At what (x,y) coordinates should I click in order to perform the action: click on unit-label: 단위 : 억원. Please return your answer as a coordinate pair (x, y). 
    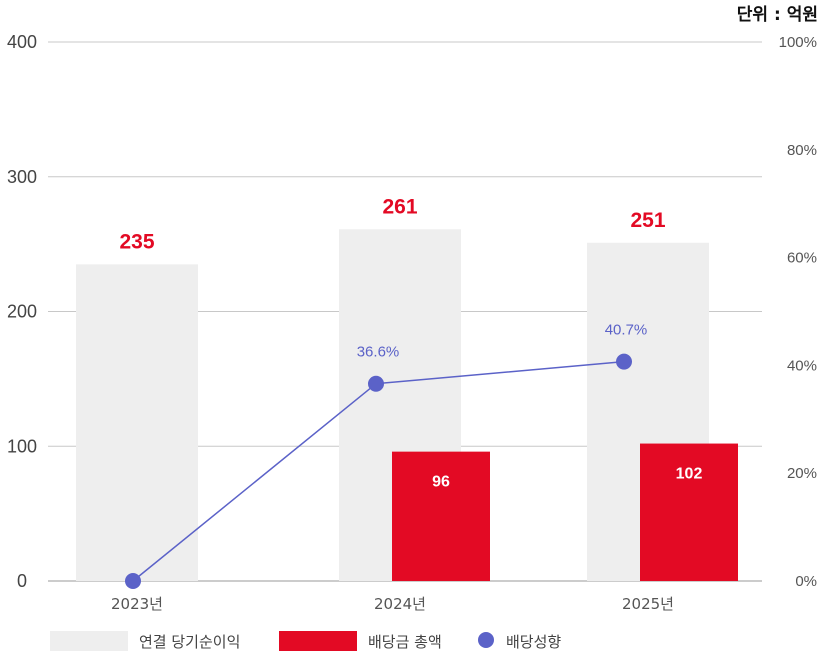
    Looking at the image, I should click on (777, 15).